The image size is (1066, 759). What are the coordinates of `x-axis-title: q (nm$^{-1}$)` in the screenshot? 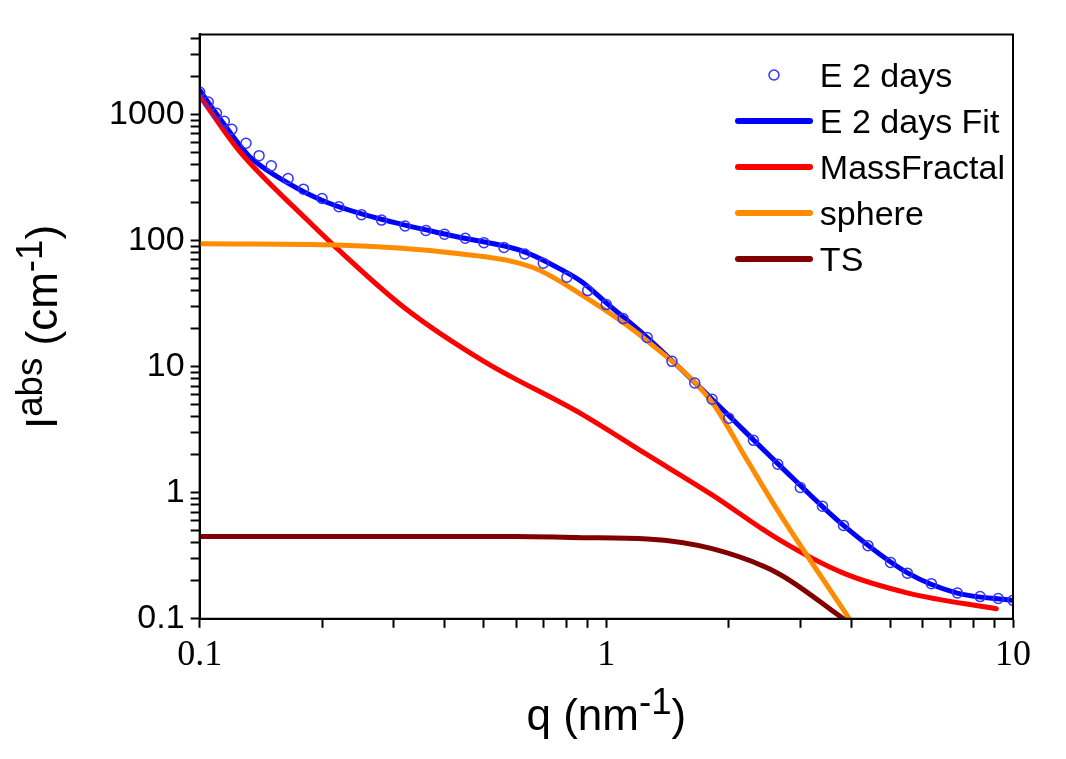 It's located at (606, 710).